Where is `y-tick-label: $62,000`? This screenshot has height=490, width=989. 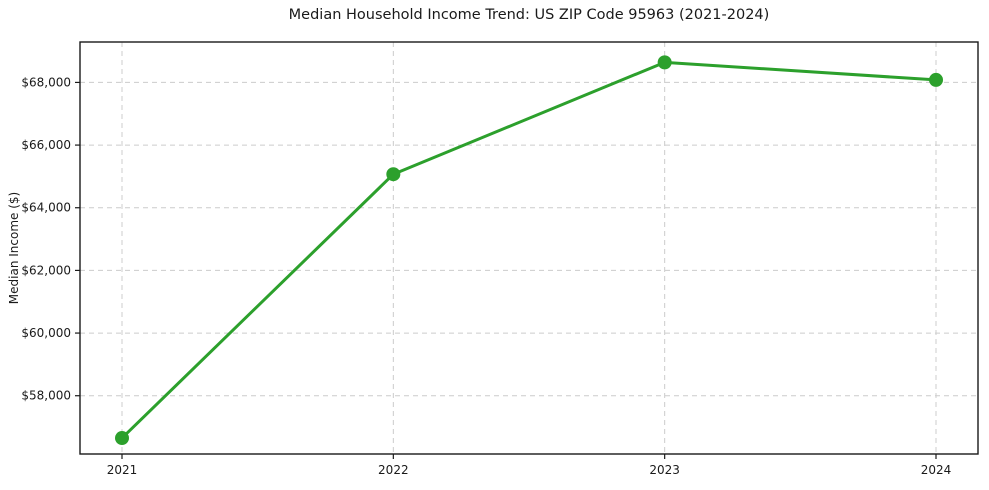
y-tick-label: $62,000 is located at coordinates (46, 270).